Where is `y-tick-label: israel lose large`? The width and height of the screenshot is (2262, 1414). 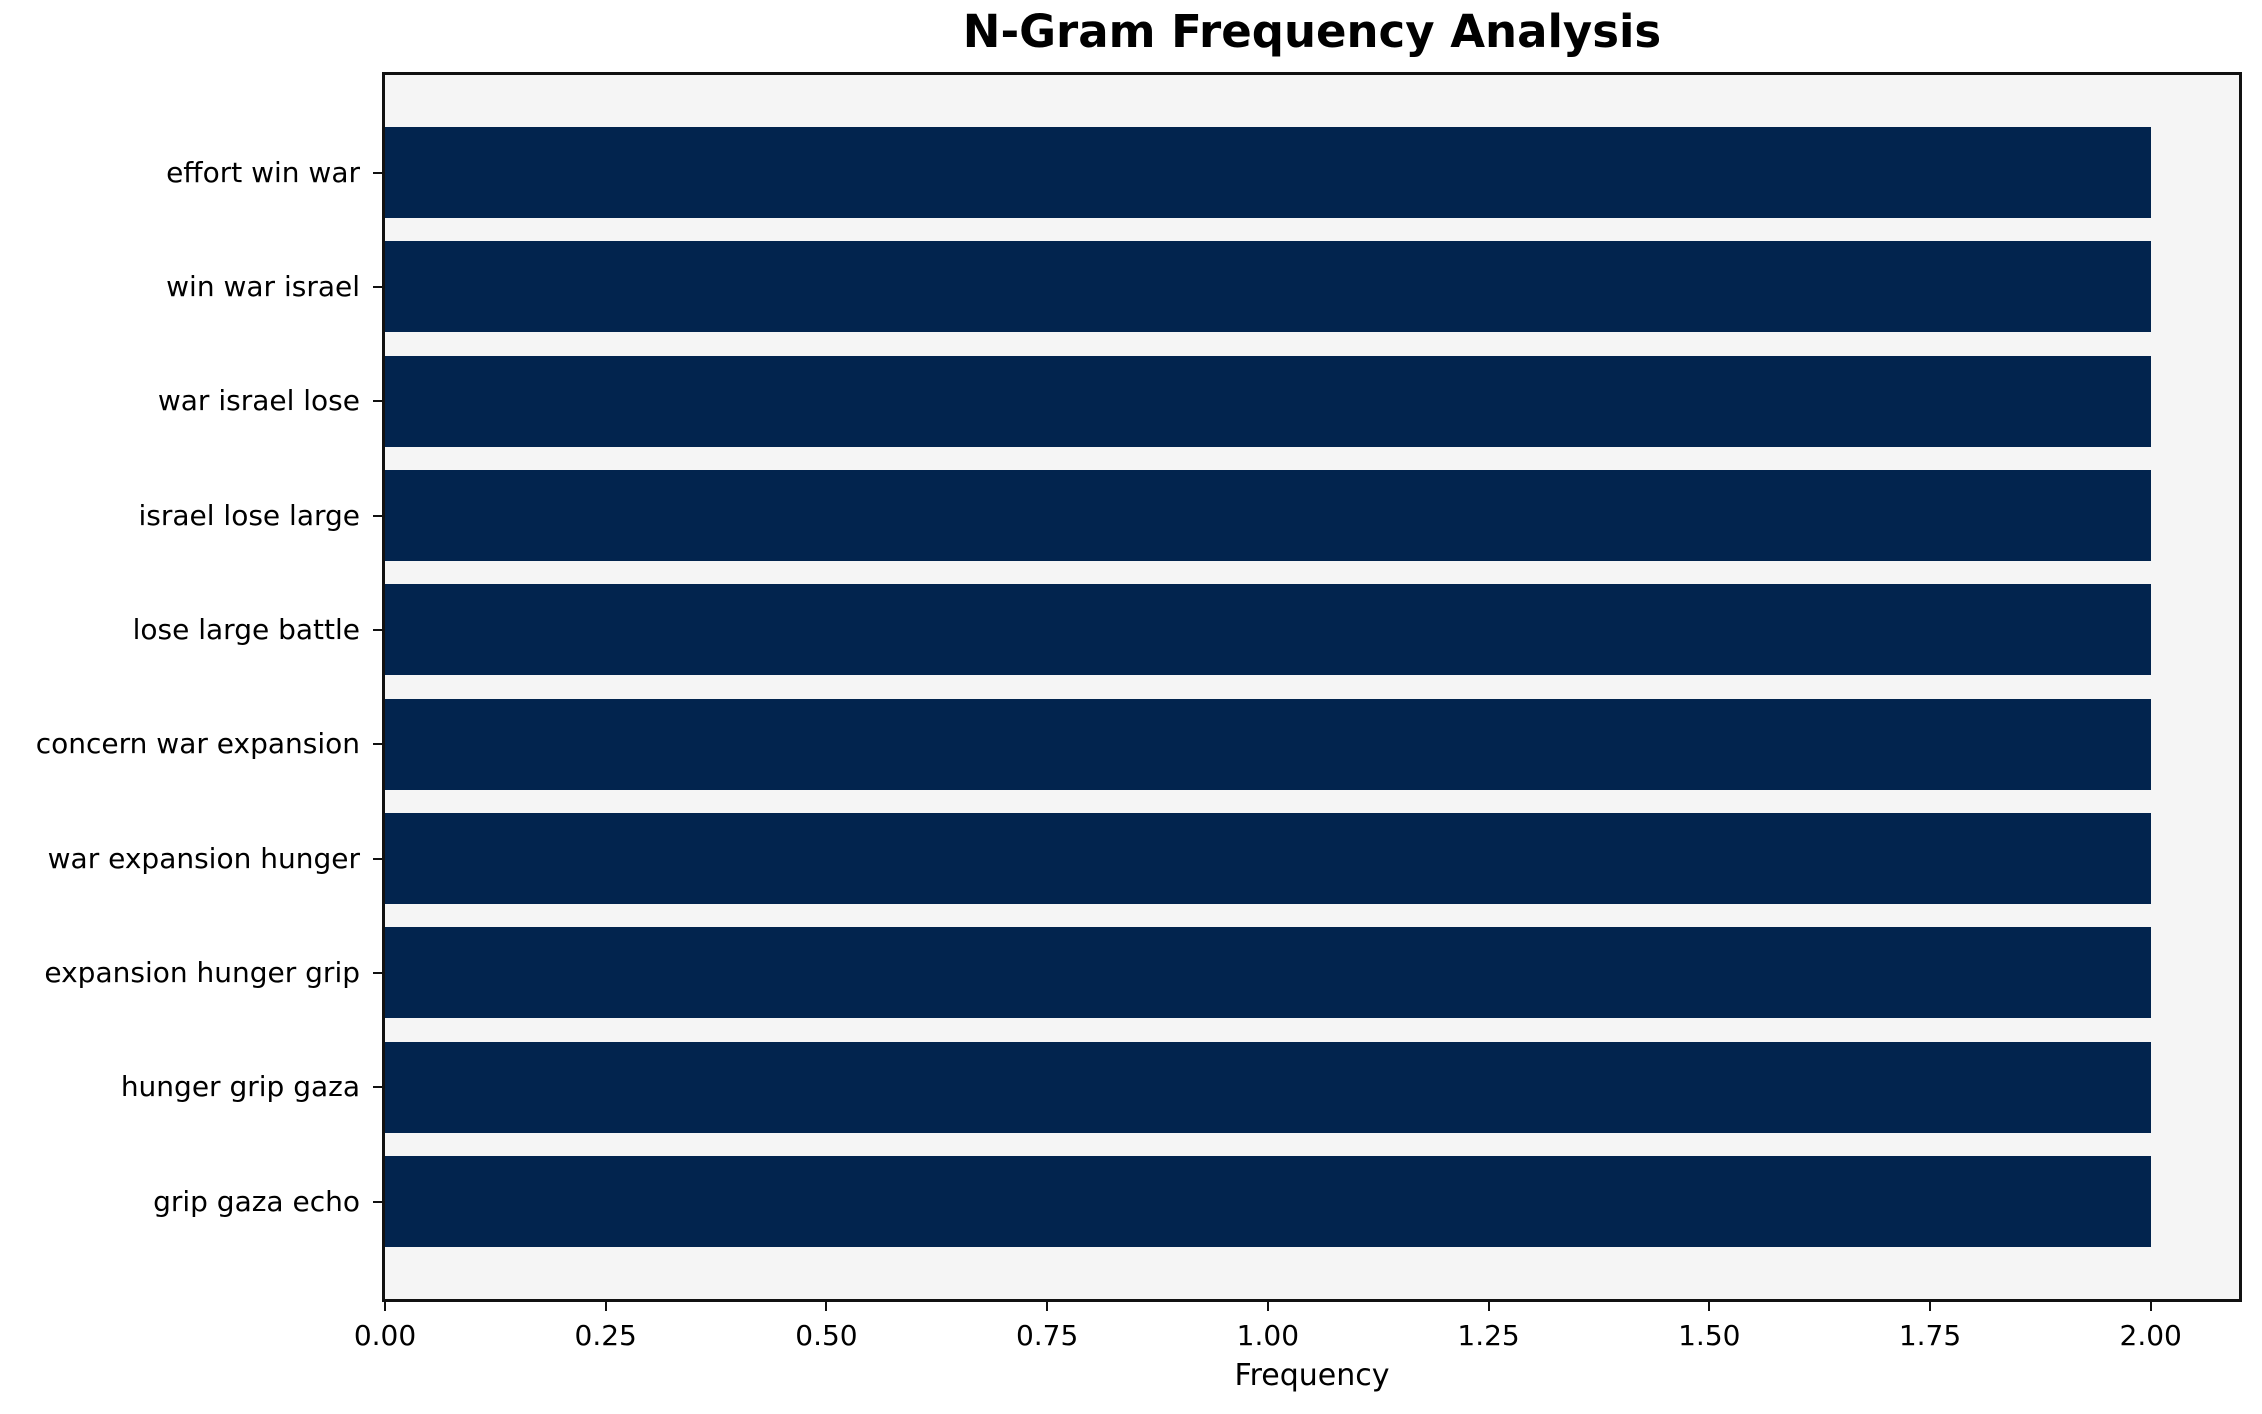 y-tick-label: israel lose large is located at coordinates (249, 515).